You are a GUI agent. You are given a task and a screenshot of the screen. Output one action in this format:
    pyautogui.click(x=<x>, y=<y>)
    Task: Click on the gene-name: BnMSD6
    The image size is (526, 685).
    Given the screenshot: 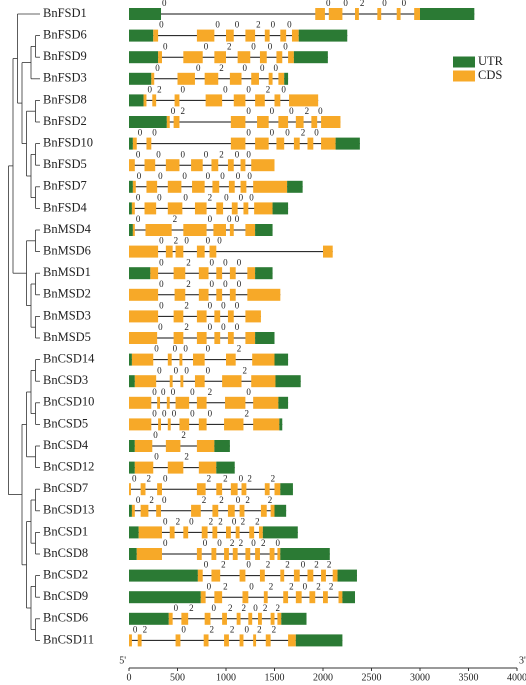 What is the action you would take?
    pyautogui.click(x=67, y=250)
    